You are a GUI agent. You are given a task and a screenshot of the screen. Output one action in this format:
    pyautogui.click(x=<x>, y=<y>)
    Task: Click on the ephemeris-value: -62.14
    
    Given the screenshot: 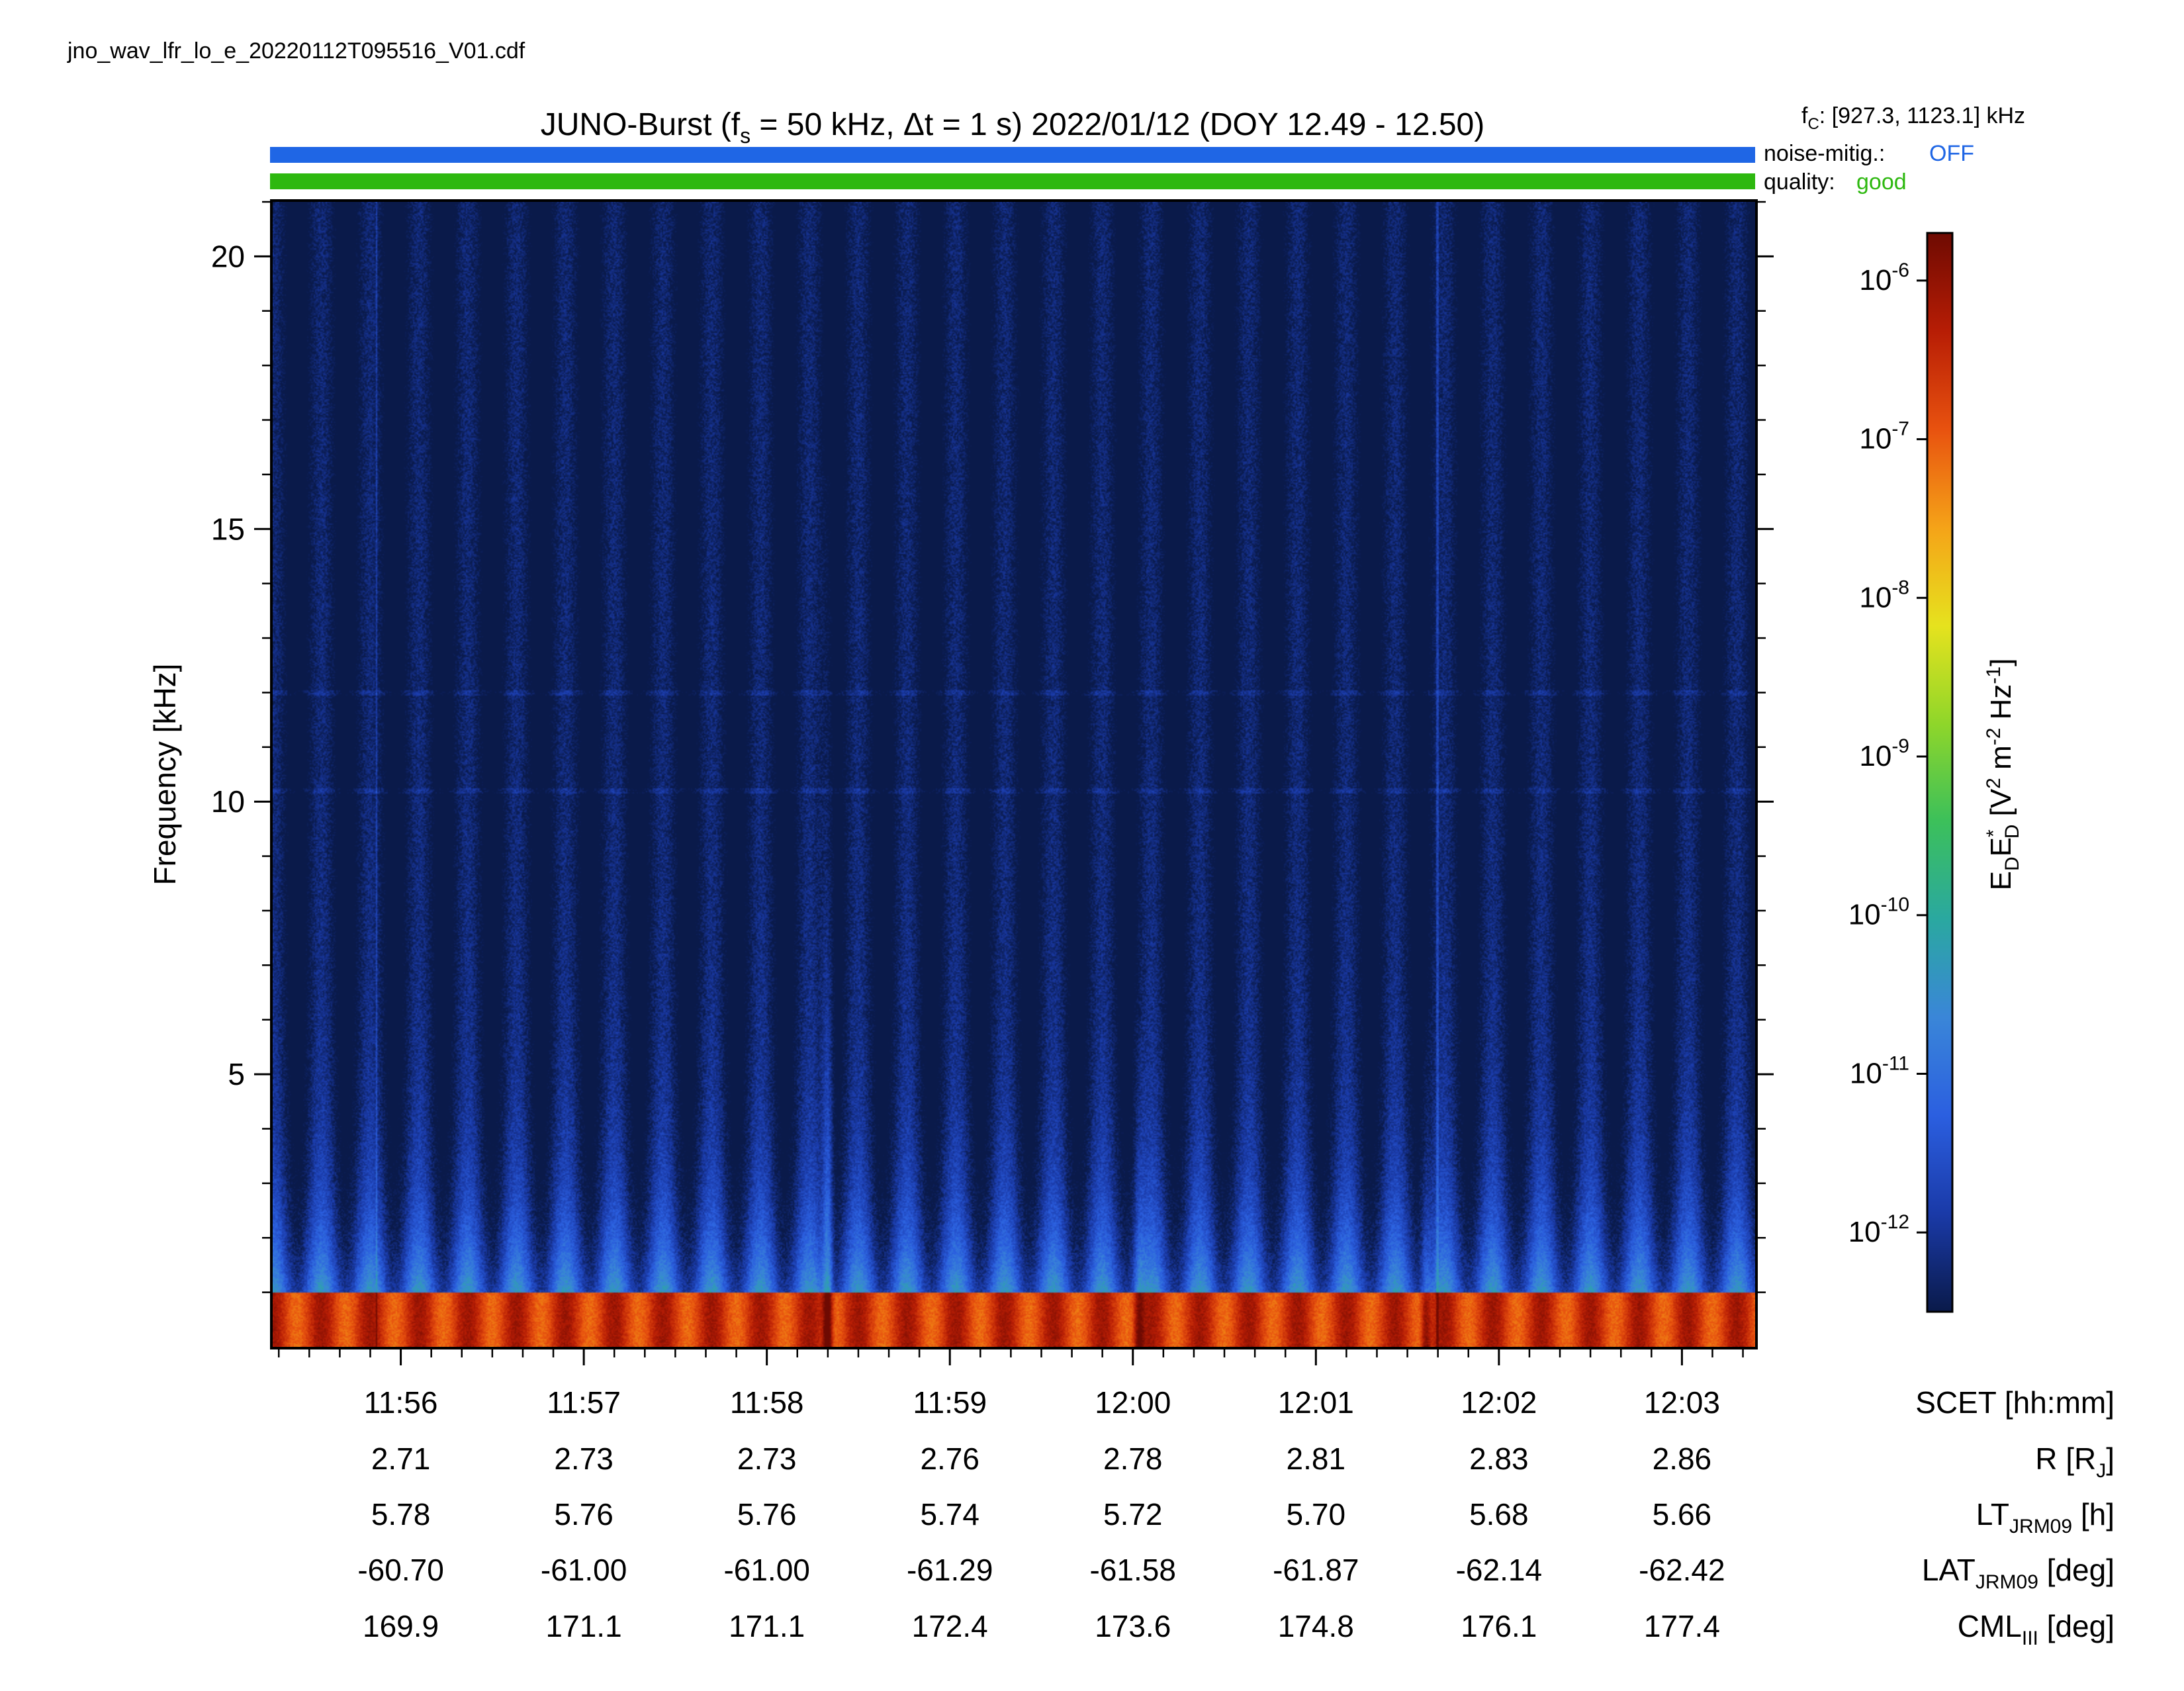 What is the action you would take?
    pyautogui.click(x=1499, y=1570)
    